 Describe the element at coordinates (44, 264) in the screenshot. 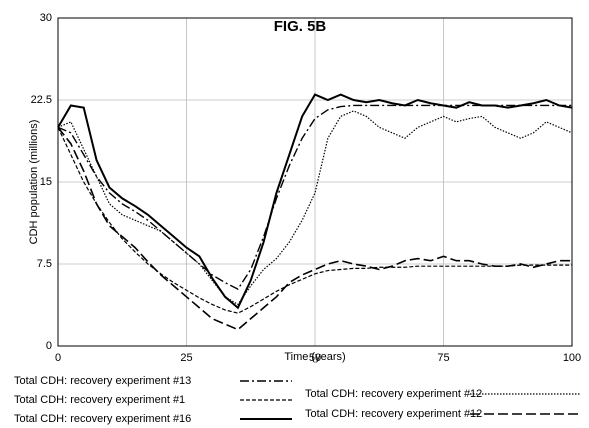

I see `y-tick-label: 7.5` at that location.